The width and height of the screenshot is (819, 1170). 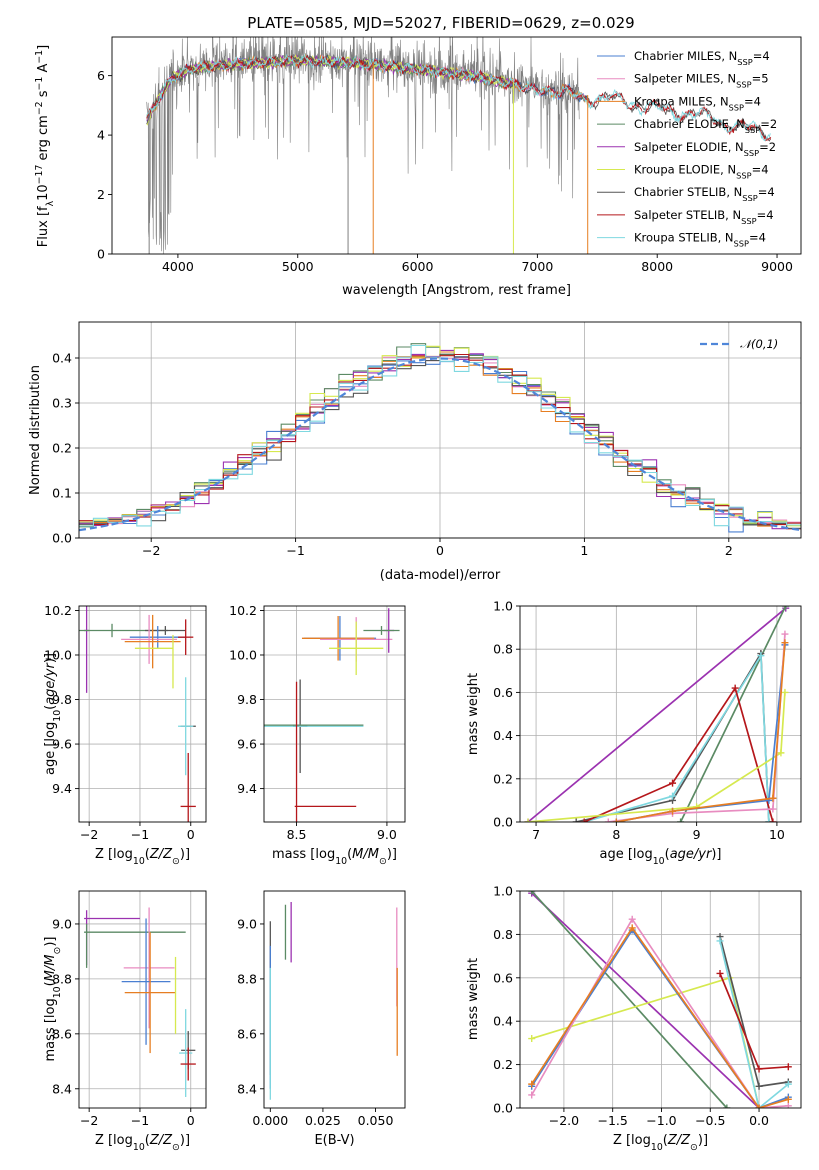 I want to click on y-tick-label: 0.2, so click(x=503, y=1064).